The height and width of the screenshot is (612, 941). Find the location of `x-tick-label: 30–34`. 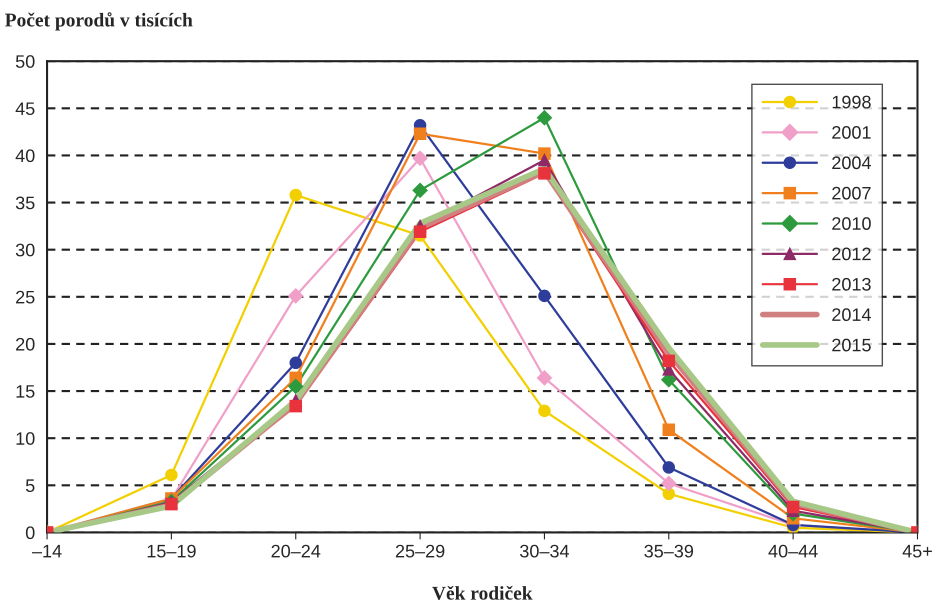

x-tick-label: 30–34 is located at coordinates (545, 551).